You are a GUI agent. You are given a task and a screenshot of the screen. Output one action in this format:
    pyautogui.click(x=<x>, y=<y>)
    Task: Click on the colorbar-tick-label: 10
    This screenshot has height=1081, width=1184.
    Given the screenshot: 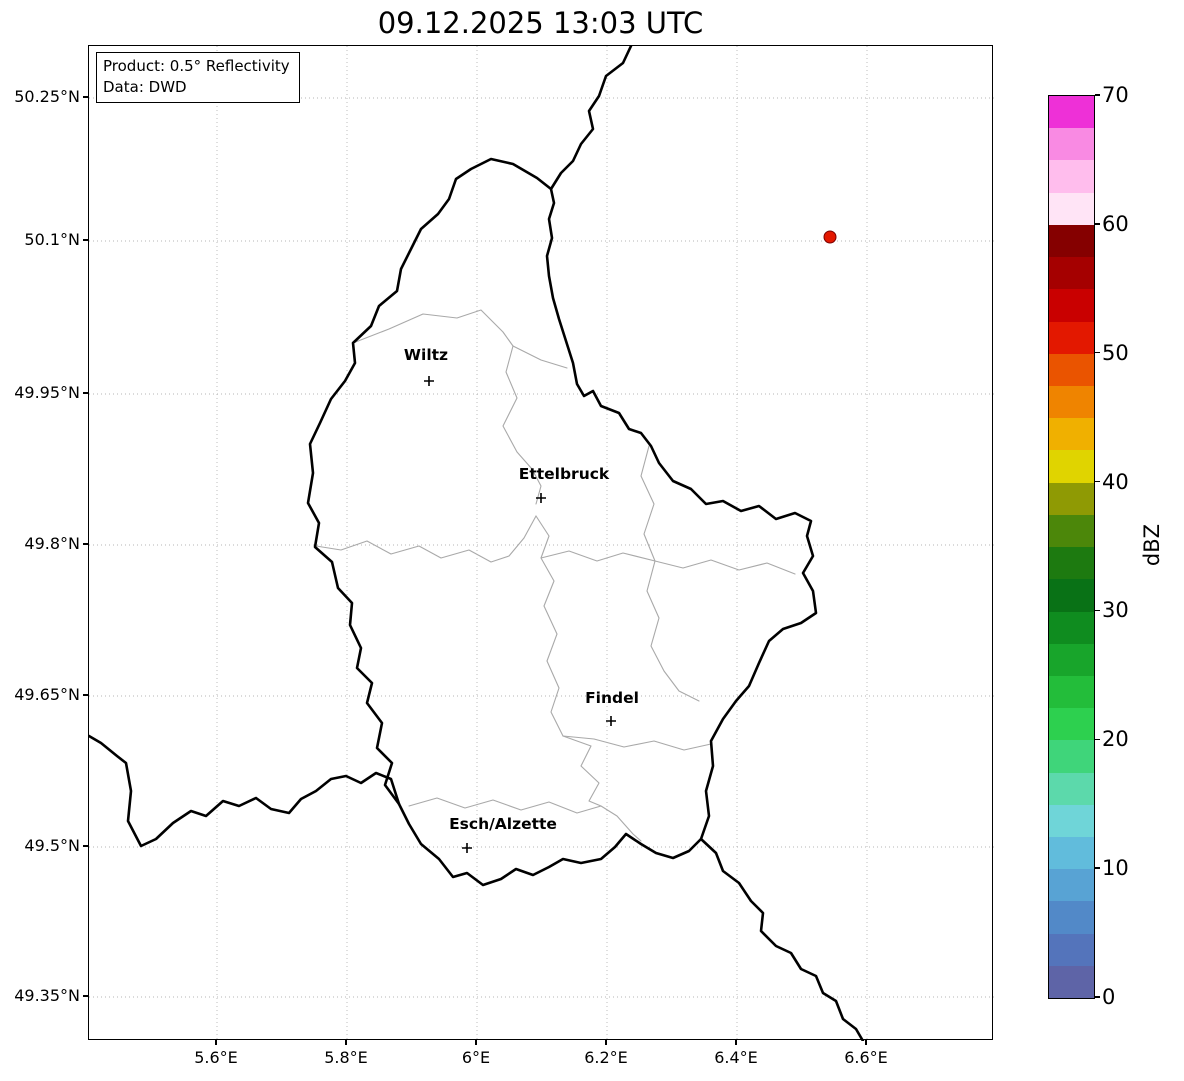 What is the action you would take?
    pyautogui.click(x=1115, y=868)
    